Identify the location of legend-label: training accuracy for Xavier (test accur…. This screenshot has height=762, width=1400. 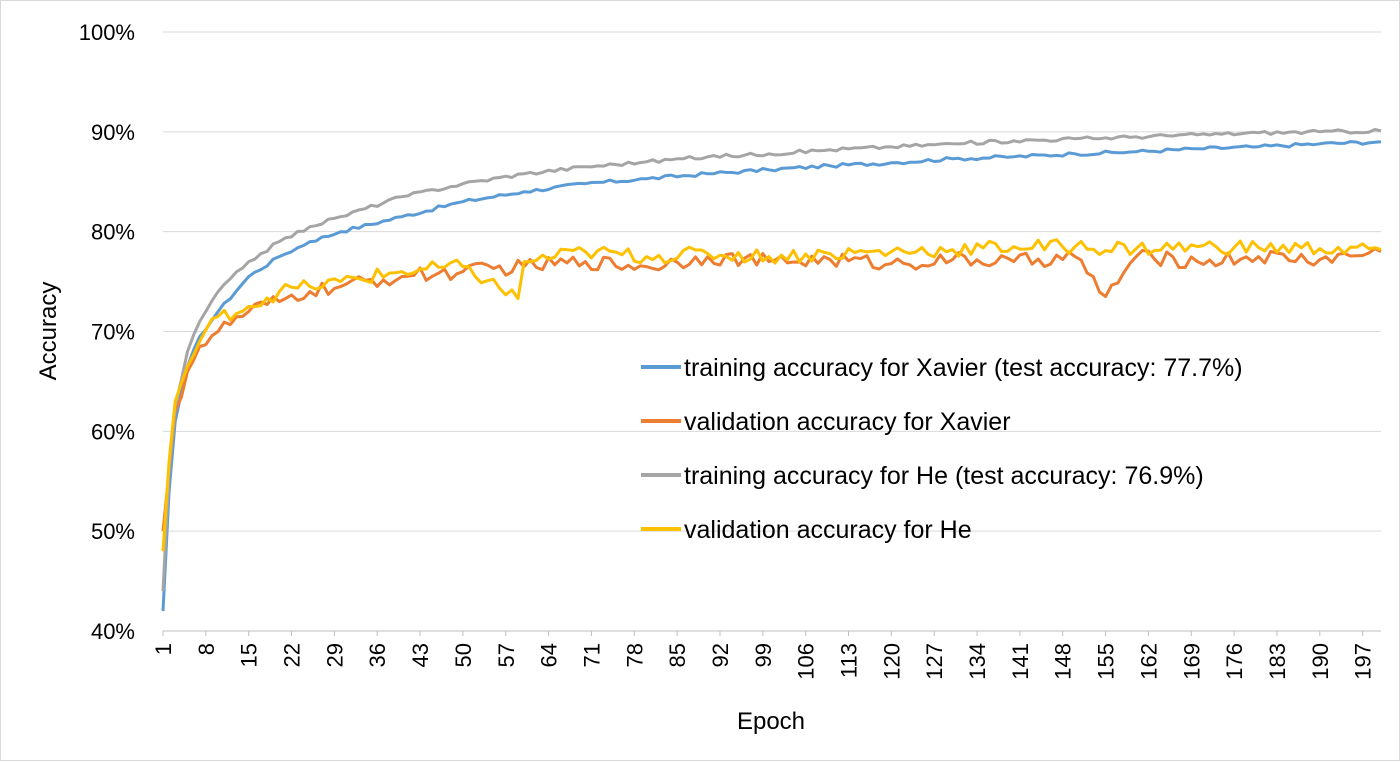
(963, 368).